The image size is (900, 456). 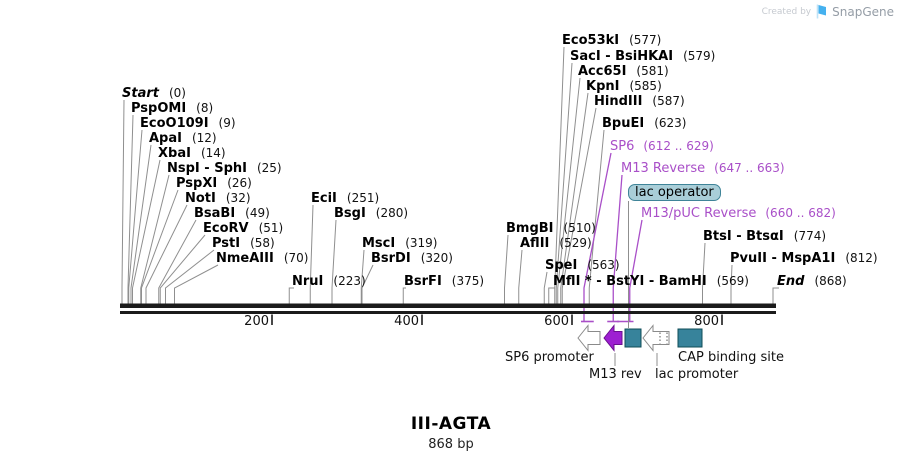 What do you see at coordinates (468, 281) in the screenshot?
I see `enzyme-position: (375)` at bounding box center [468, 281].